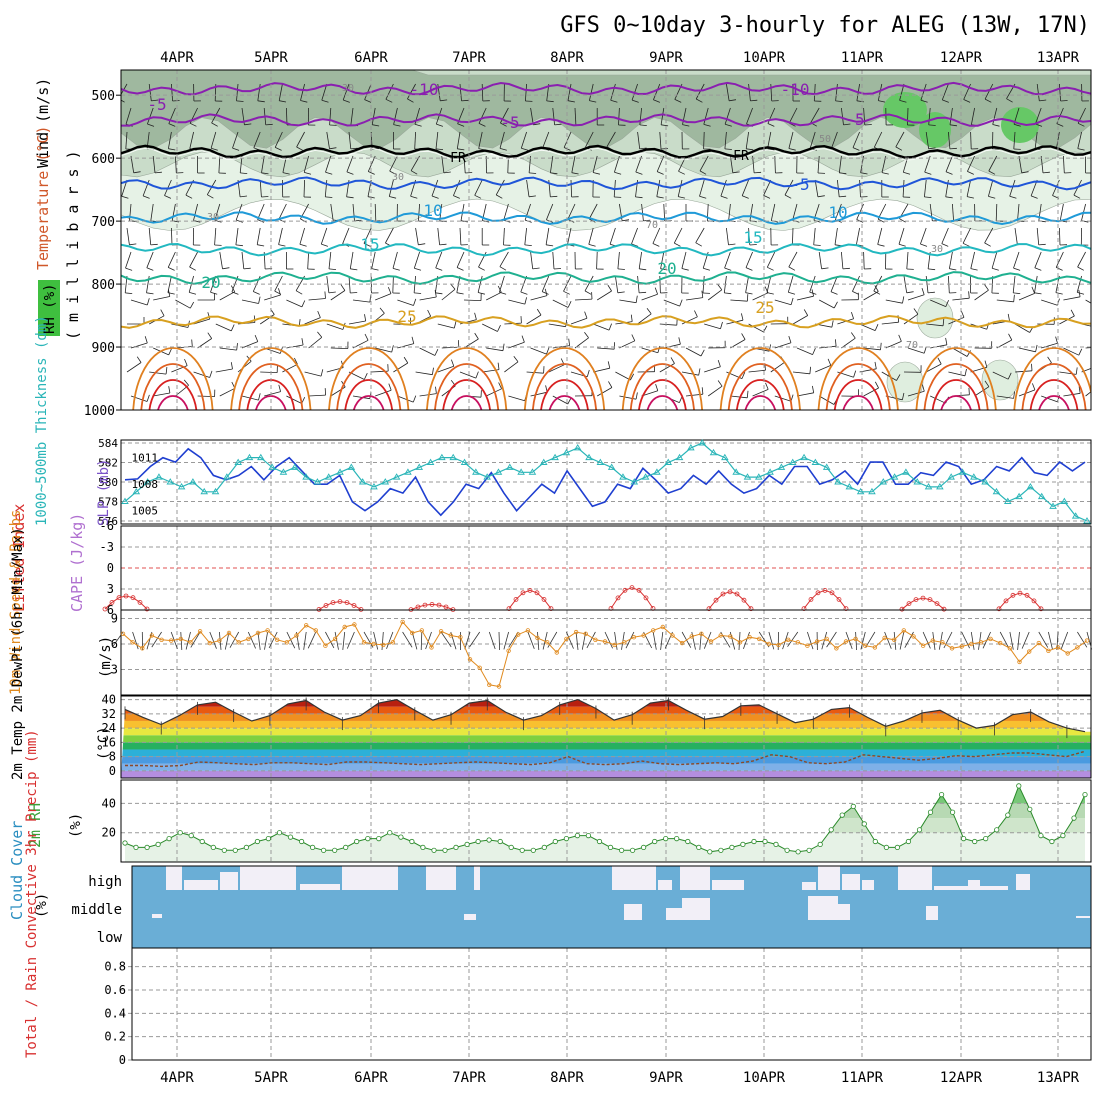  What do you see at coordinates (76, 825) in the screenshot?
I see `ylabel-rh2m-unit: (%)` at bounding box center [76, 825].